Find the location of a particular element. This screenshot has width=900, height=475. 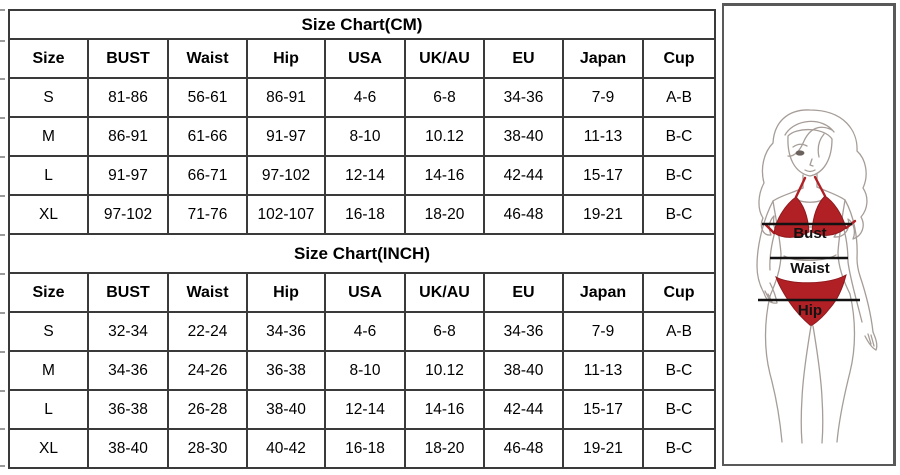

mouth is located at coordinates (810, 171).